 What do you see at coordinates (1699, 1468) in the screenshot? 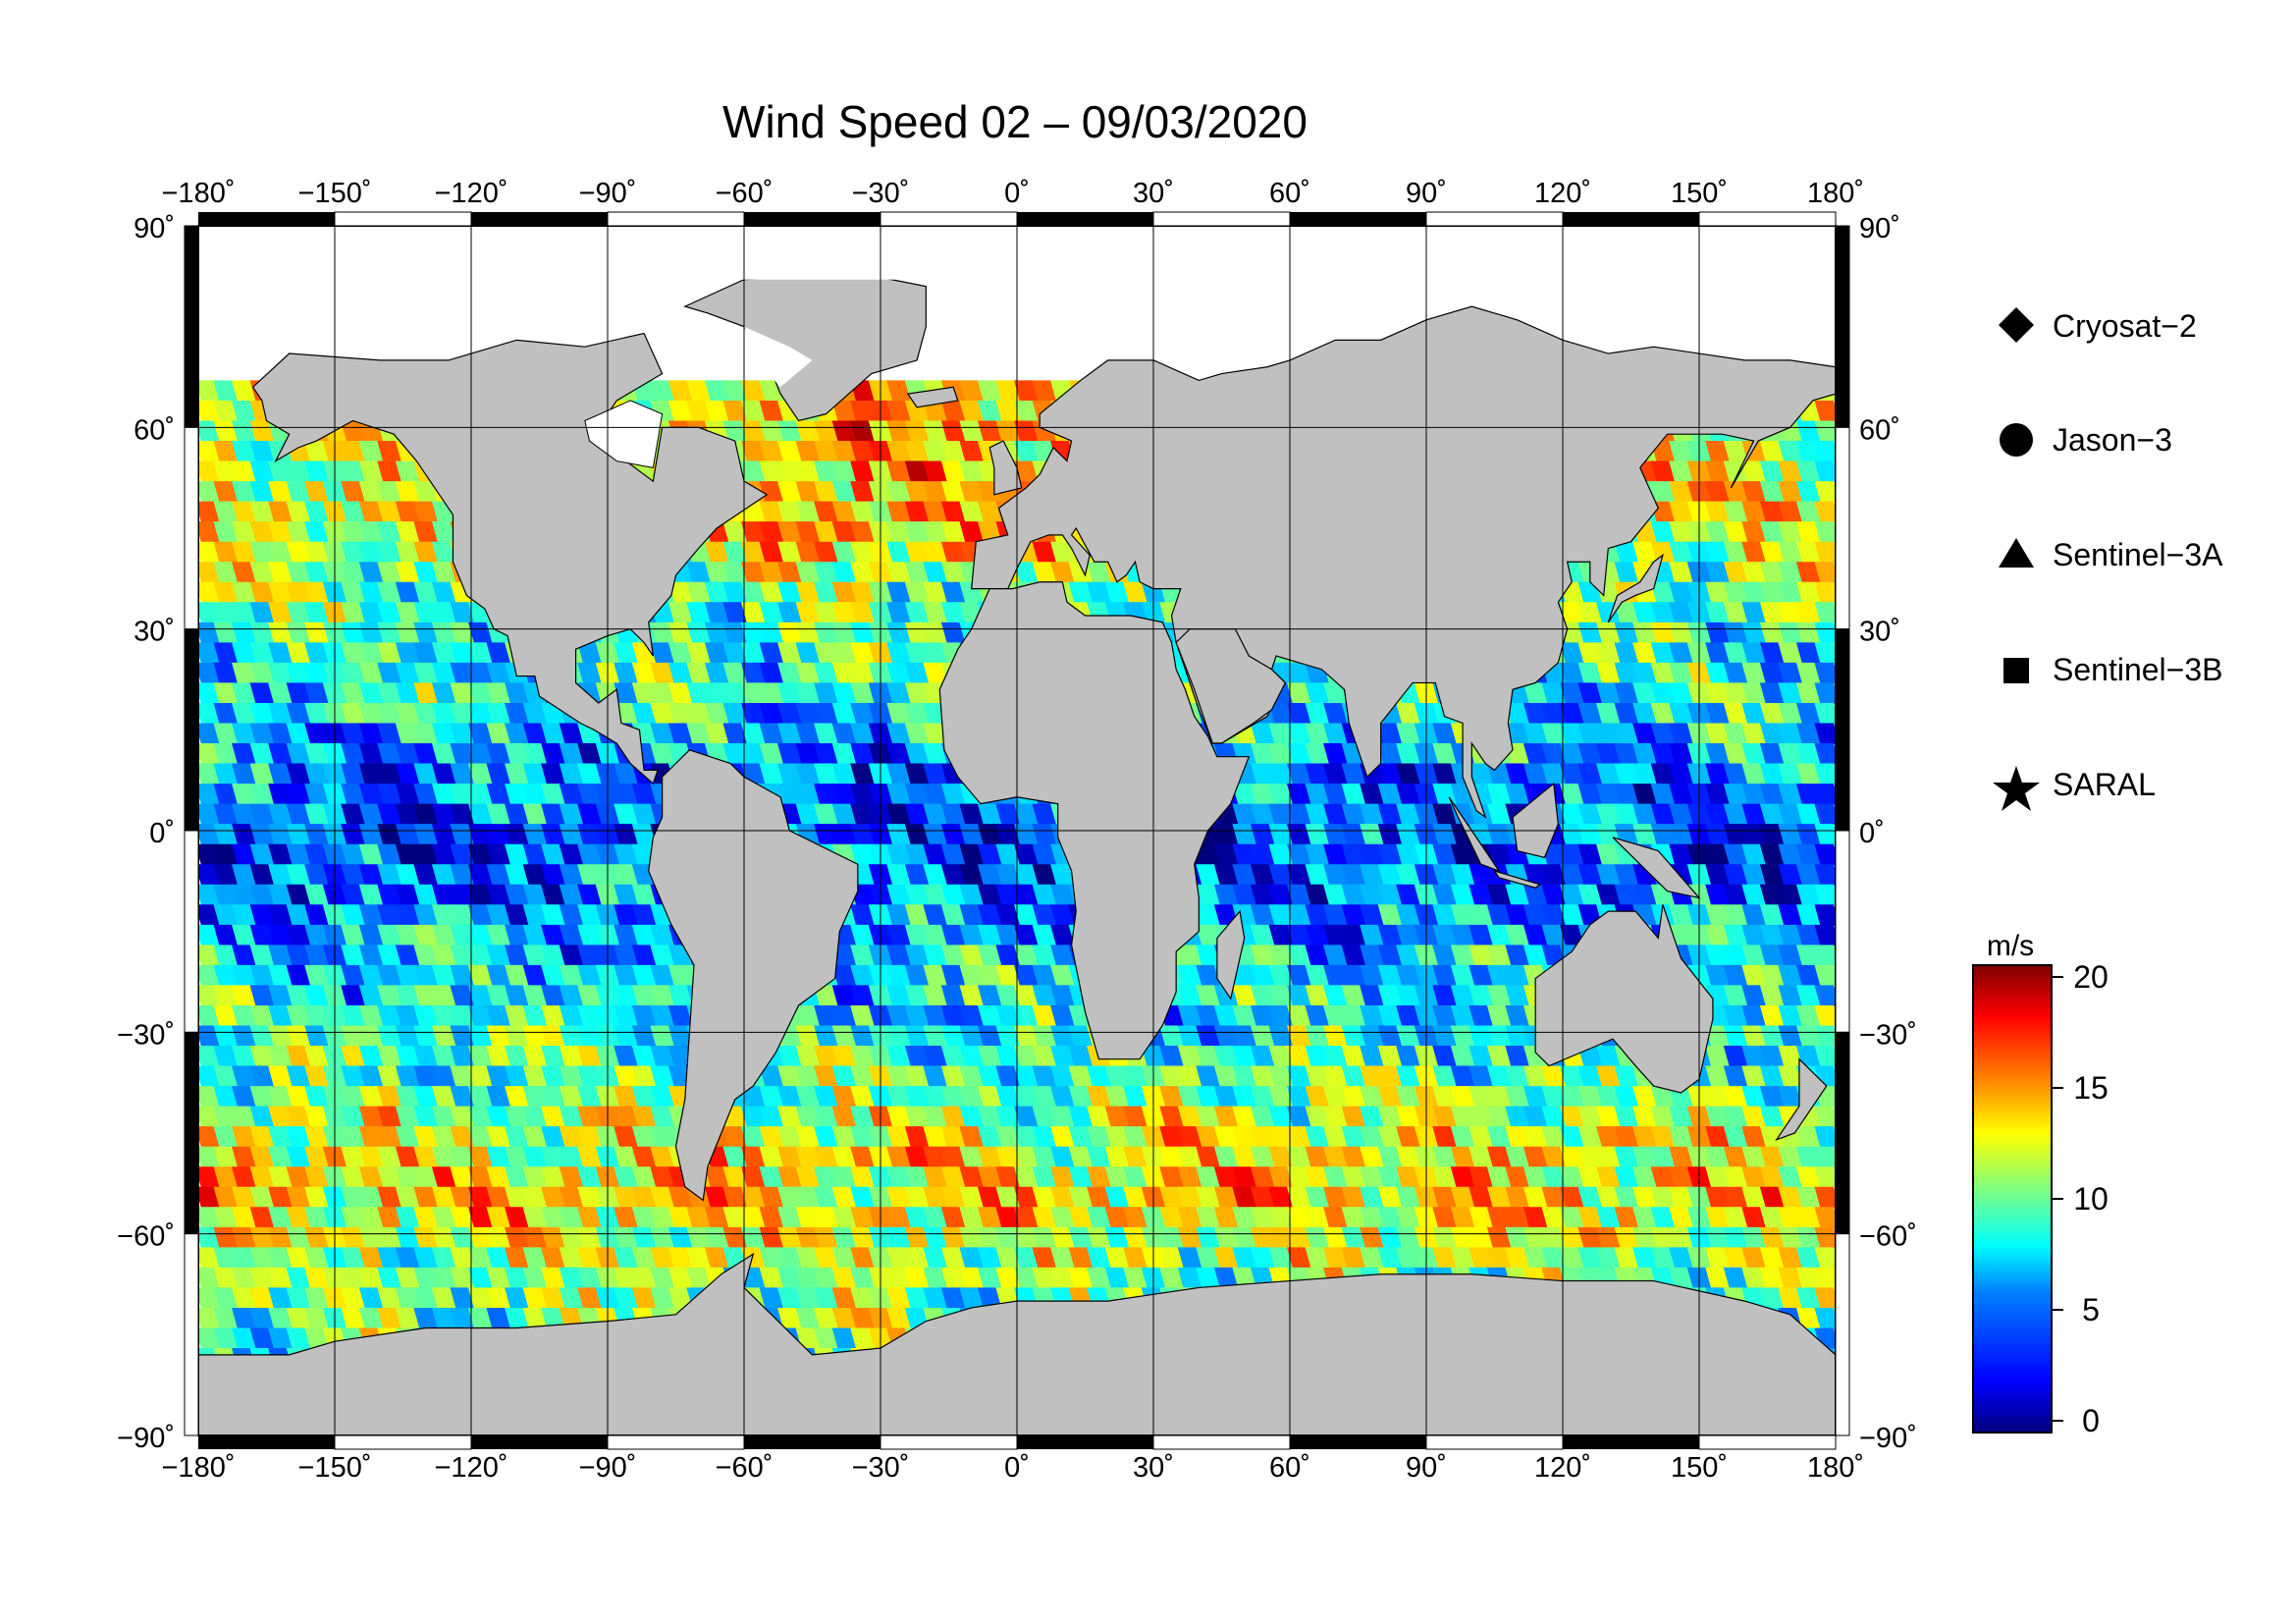
I see `lon-tick-label: 150˚` at bounding box center [1699, 1468].